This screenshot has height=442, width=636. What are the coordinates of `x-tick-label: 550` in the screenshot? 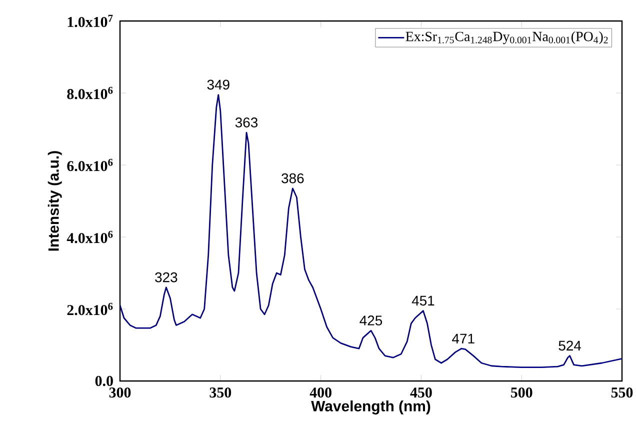 It's located at (622, 393).